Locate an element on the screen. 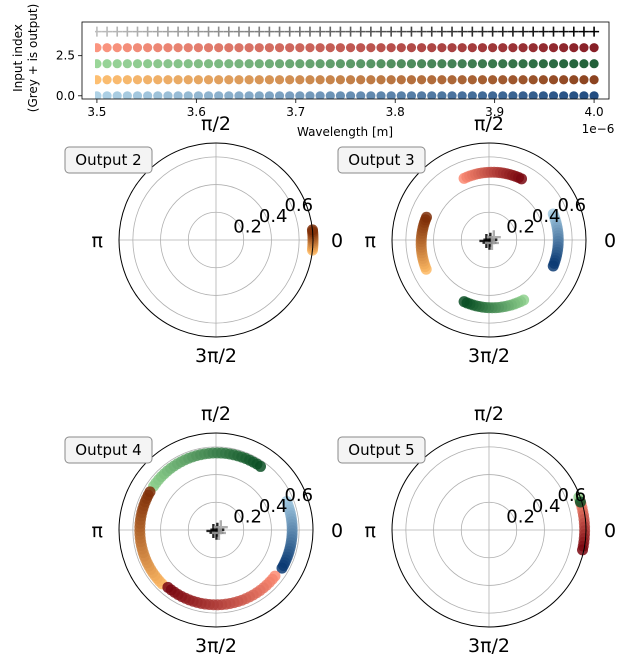  polar-grid is located at coordinates (489, 530).